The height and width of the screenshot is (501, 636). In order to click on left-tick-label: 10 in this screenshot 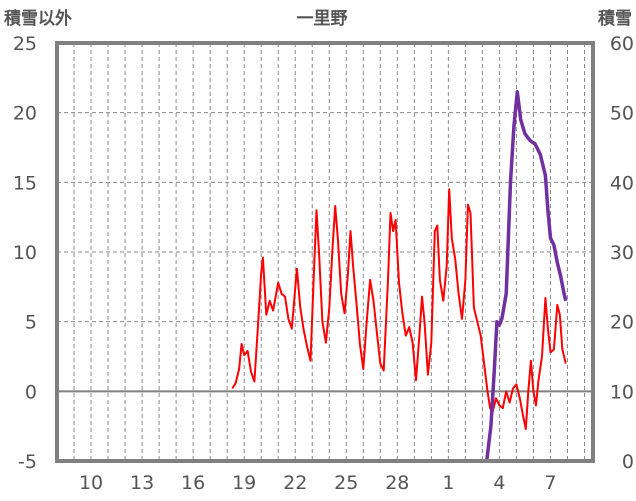, I will do `click(25, 253)`.